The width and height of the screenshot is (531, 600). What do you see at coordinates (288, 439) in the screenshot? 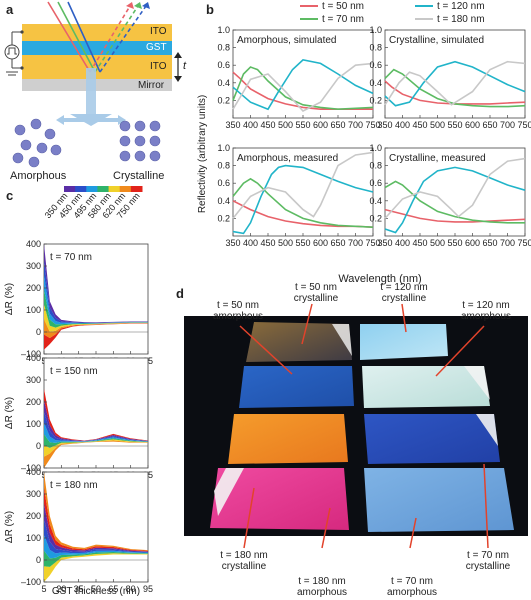
I see `sample-180nm-crystalline` at bounding box center [288, 439].